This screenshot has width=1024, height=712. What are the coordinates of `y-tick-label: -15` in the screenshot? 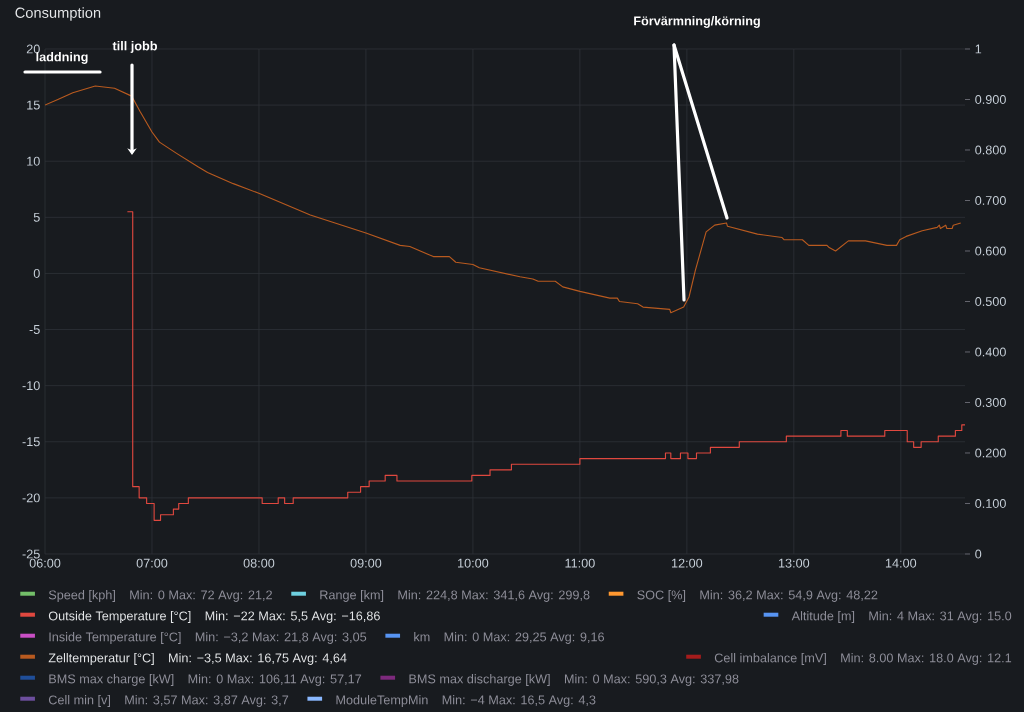 It's located at (31, 442).